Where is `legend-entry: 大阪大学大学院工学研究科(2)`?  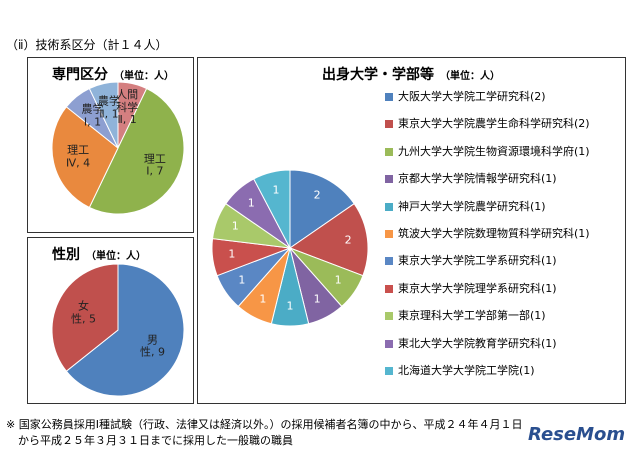 legend-entry: 大阪大学大学院工学研究科(2) is located at coordinates (472, 96).